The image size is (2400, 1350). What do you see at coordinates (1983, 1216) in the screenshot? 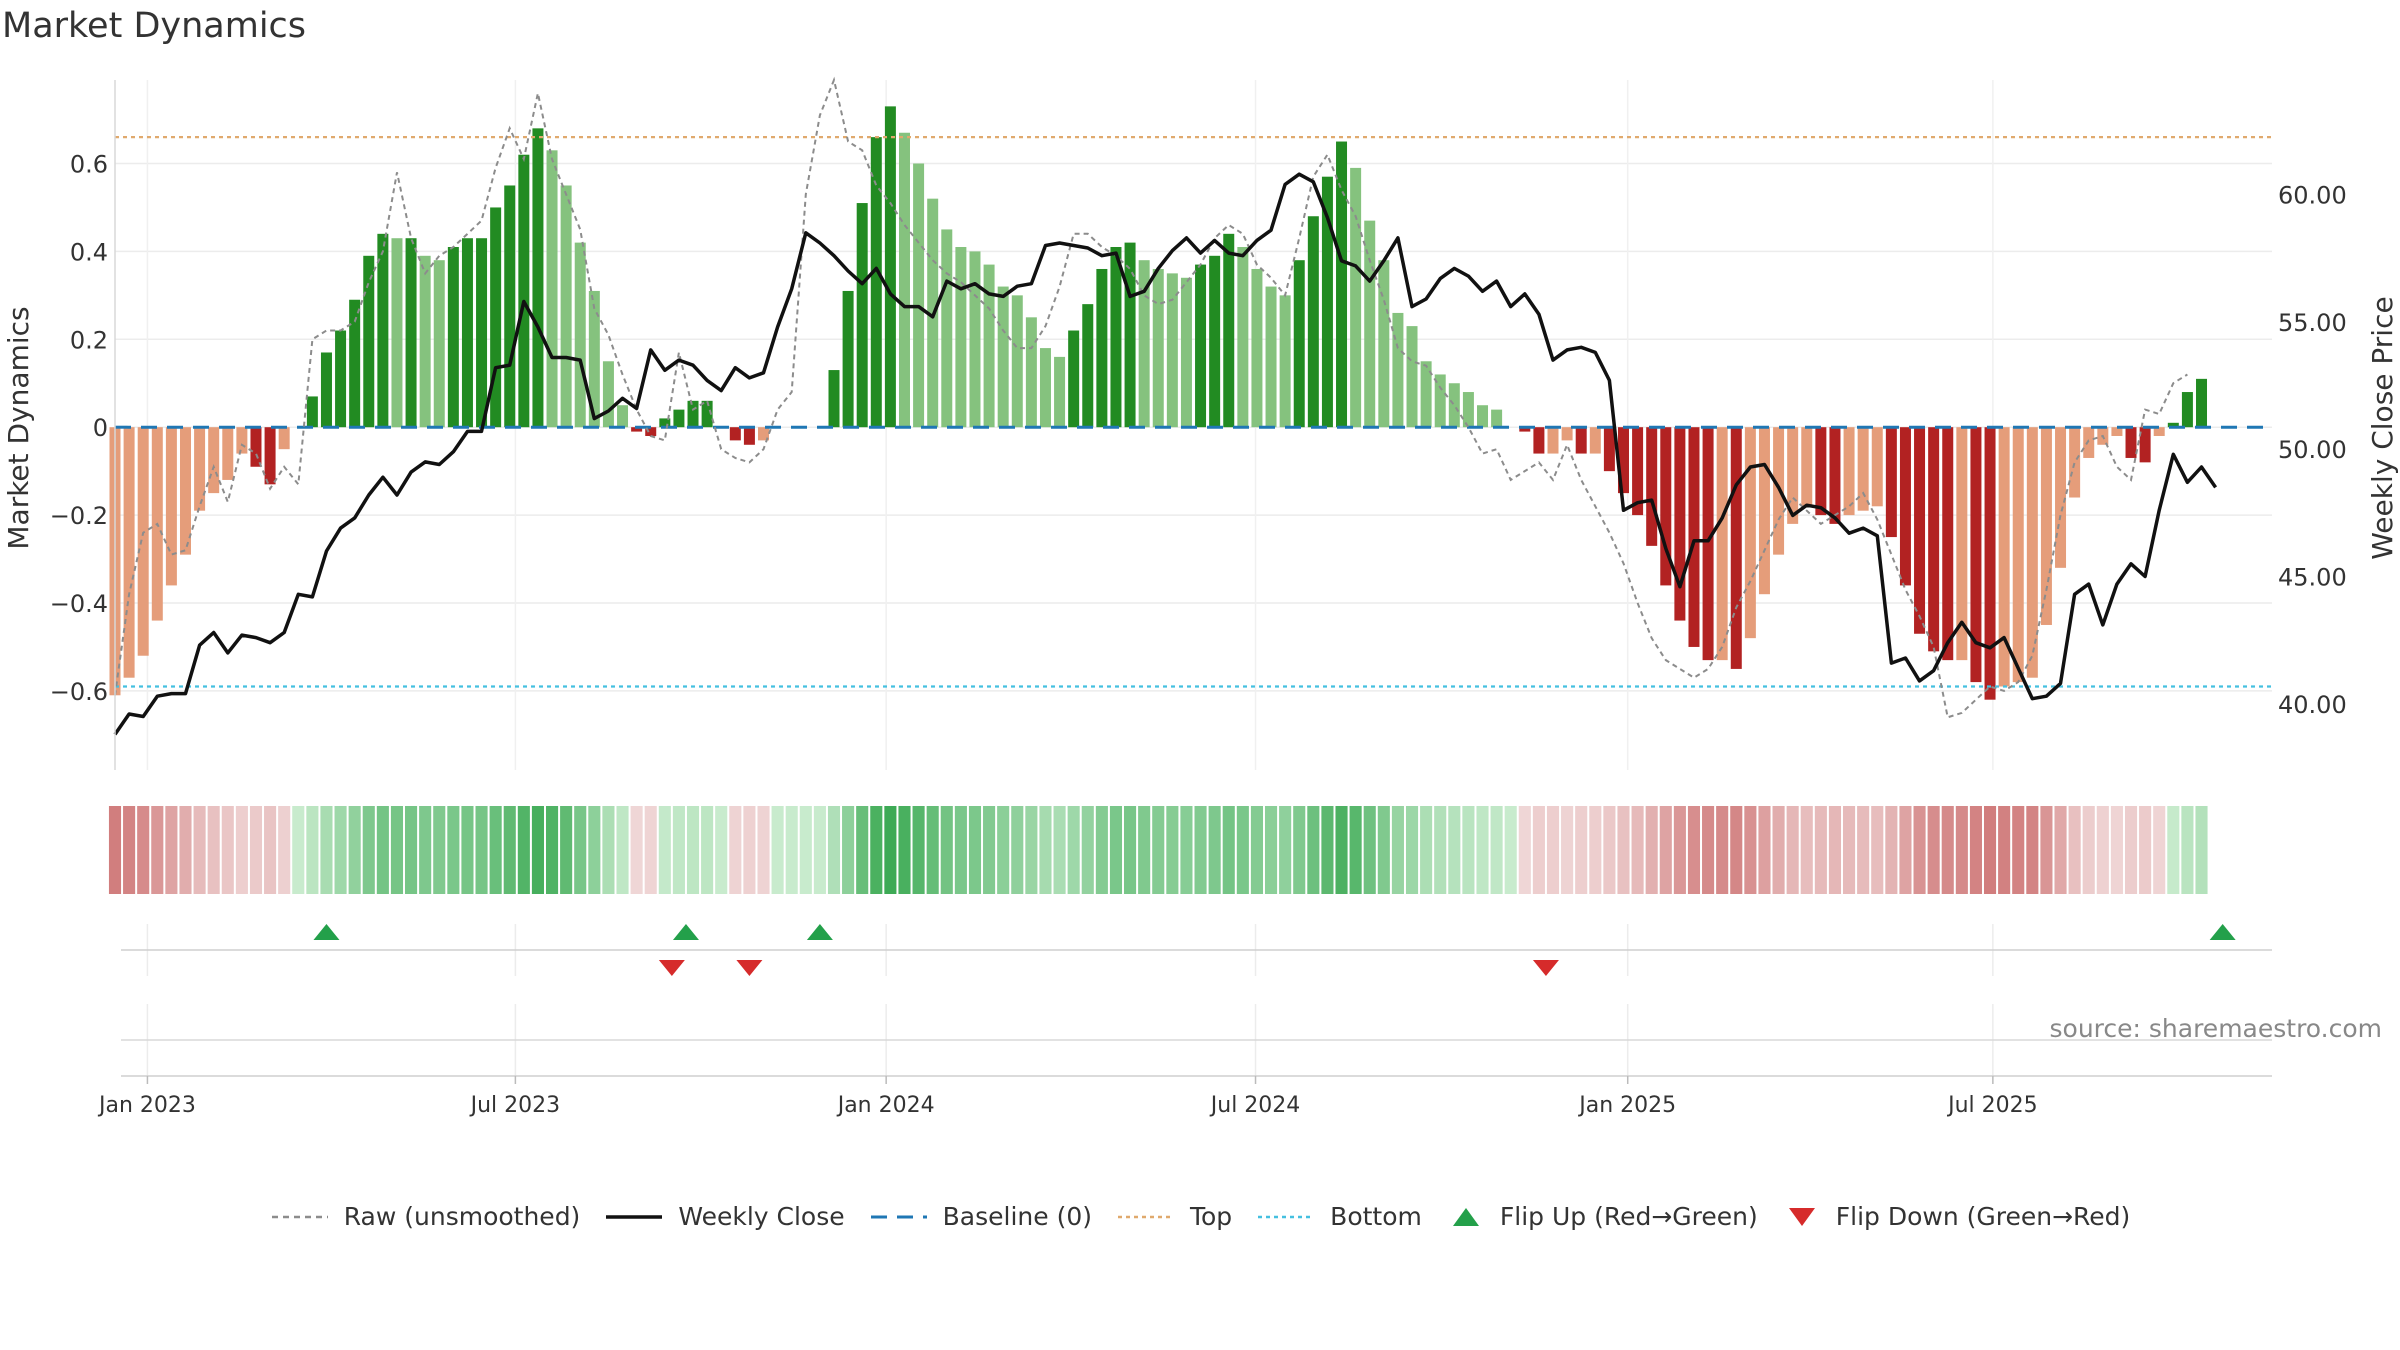
I see `legend-label-flip-down: Flip Down (Green→Red)` at bounding box center [1983, 1216].